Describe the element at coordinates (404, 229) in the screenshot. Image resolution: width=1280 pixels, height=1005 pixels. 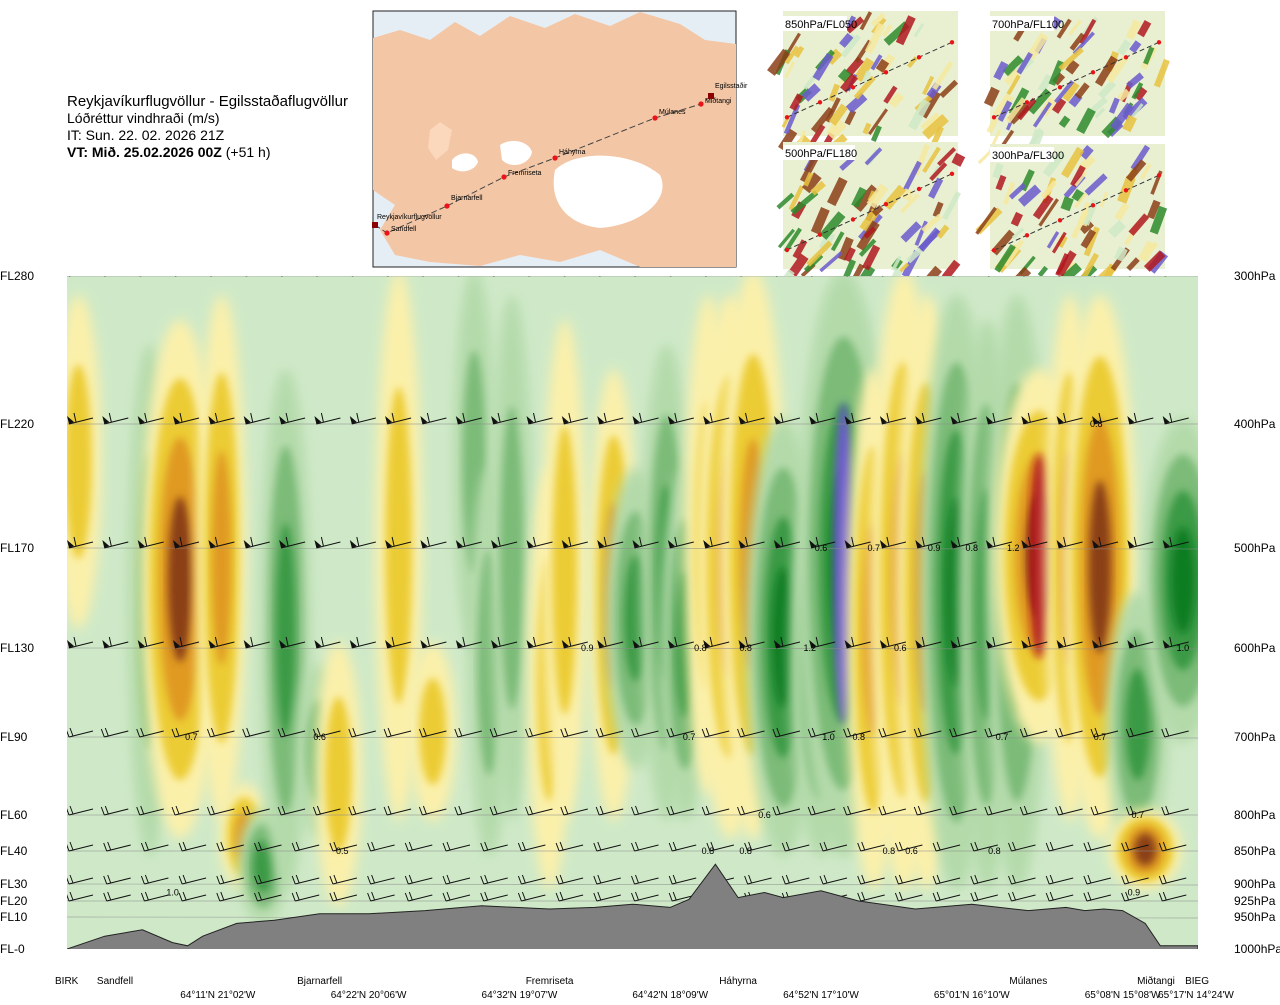
I see `map-waypoint-label: Sandfell` at that location.